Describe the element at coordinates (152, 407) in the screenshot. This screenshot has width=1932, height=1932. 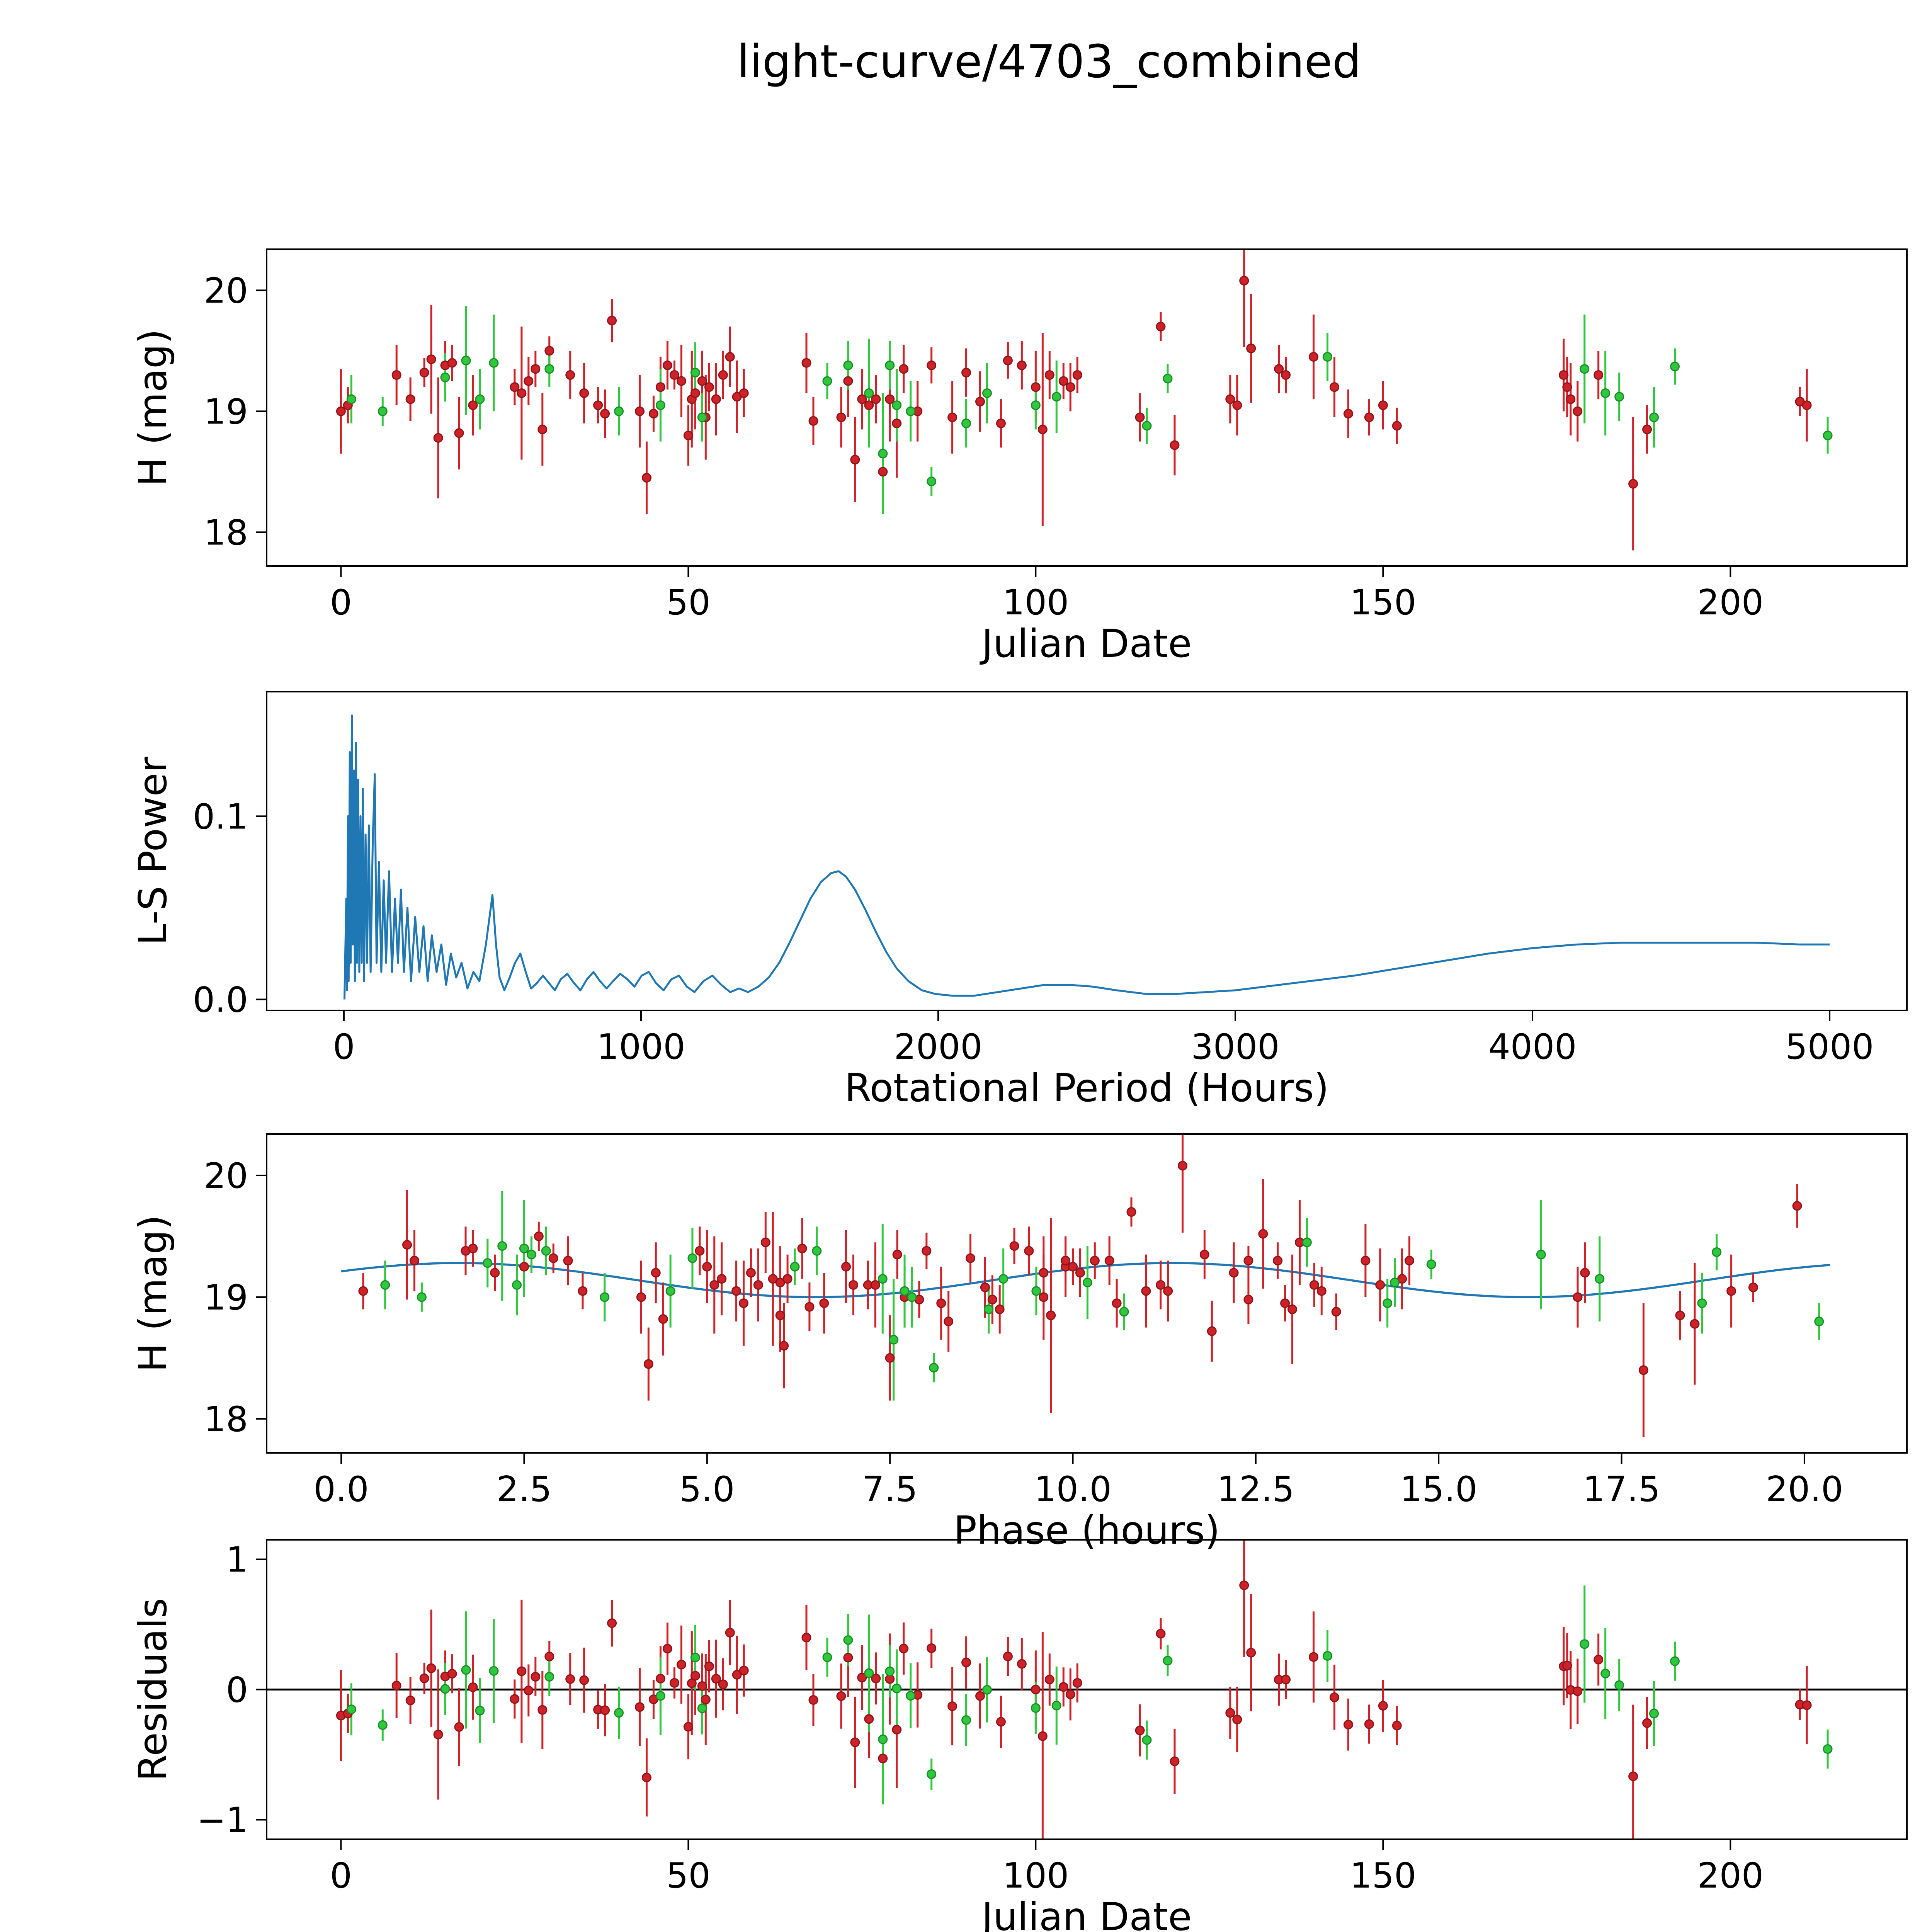
I see `y-axis-label: H (mag)` at that location.